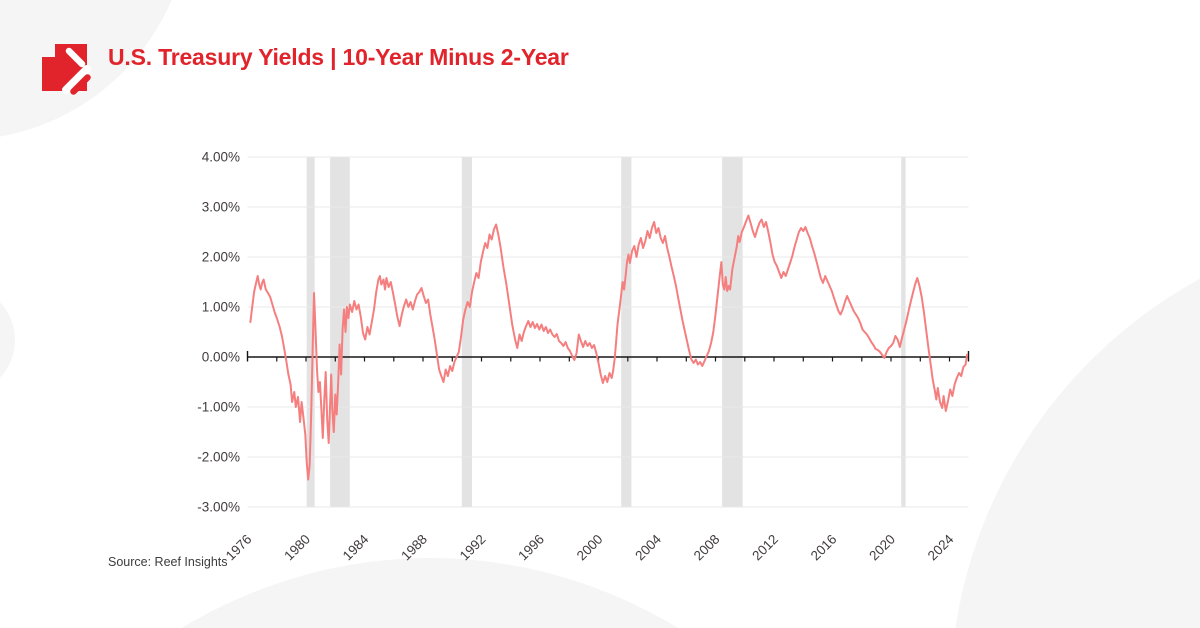  What do you see at coordinates (882, 548) in the screenshot?
I see `x-axis-label: 2020` at bounding box center [882, 548].